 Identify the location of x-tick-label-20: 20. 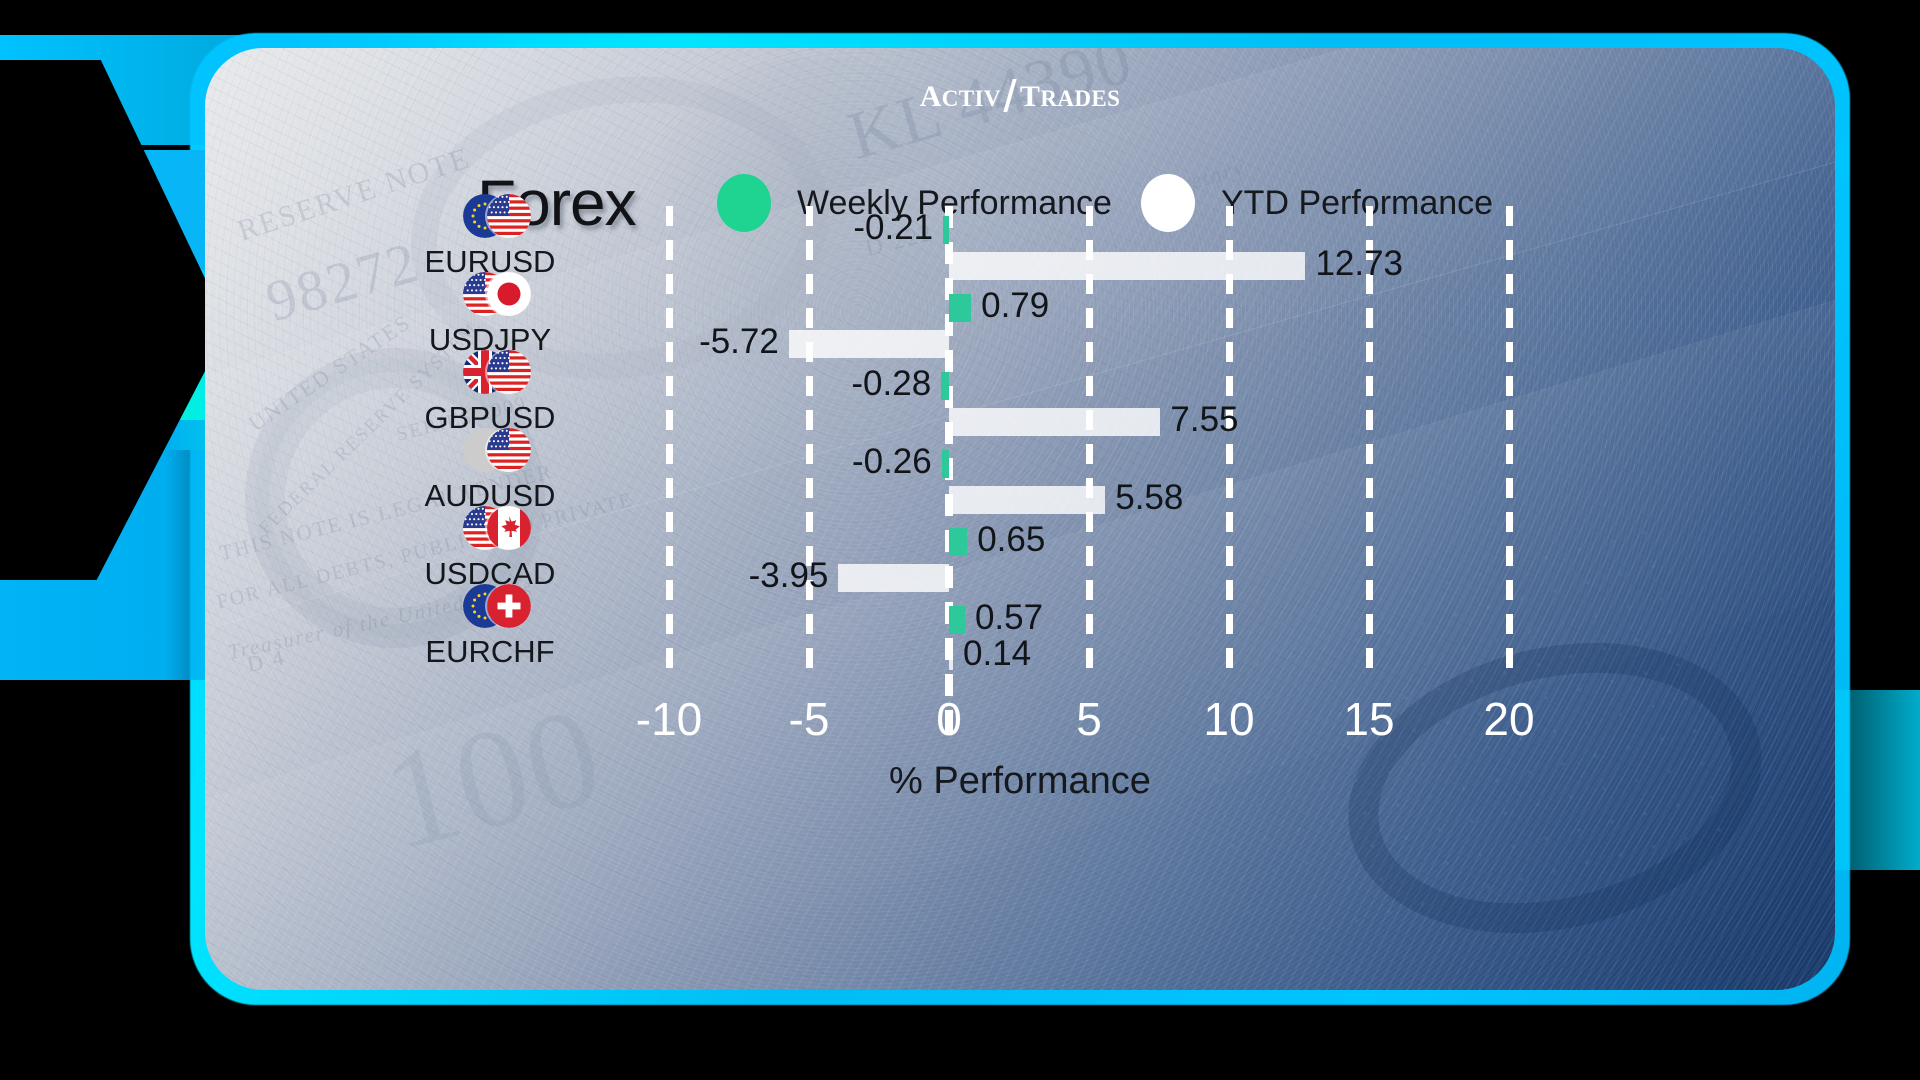
(1509, 719).